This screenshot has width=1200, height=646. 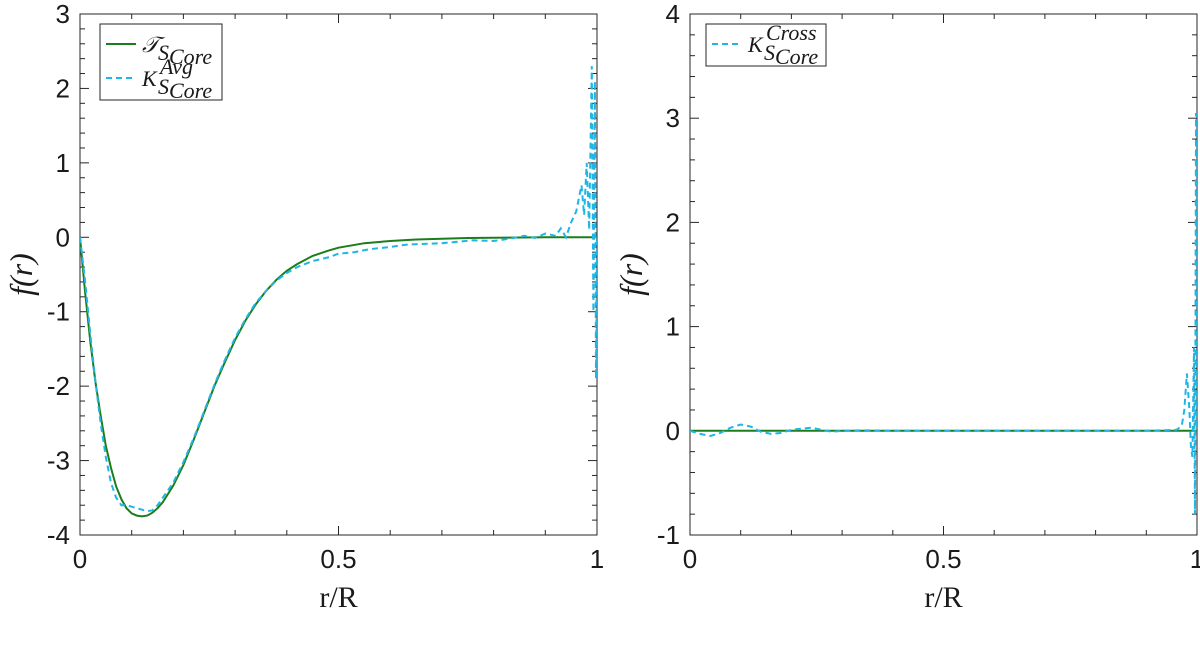 I want to click on legend-label-sup: Avg, so click(x=175, y=66).